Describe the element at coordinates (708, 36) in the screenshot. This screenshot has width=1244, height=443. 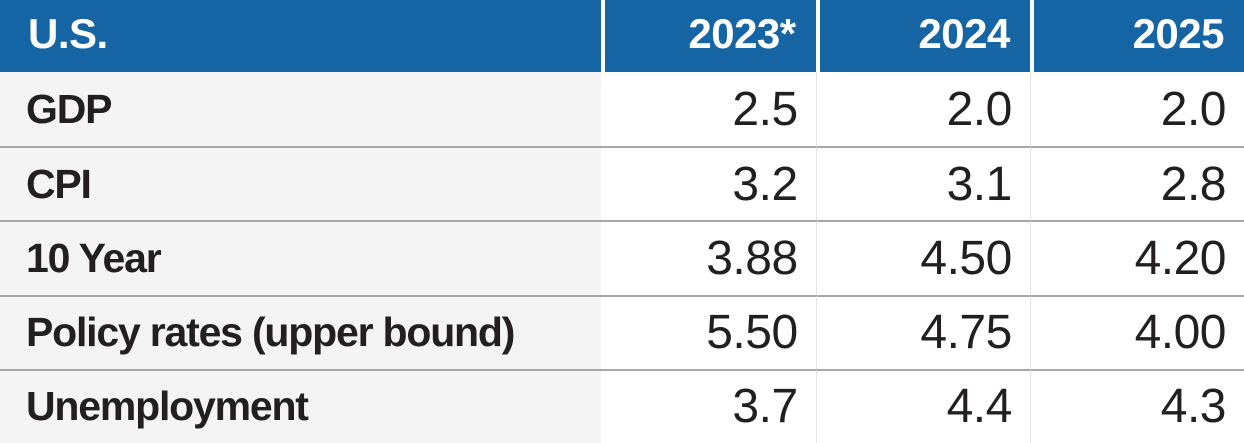
I see `year-header-2023: 2023*` at that location.